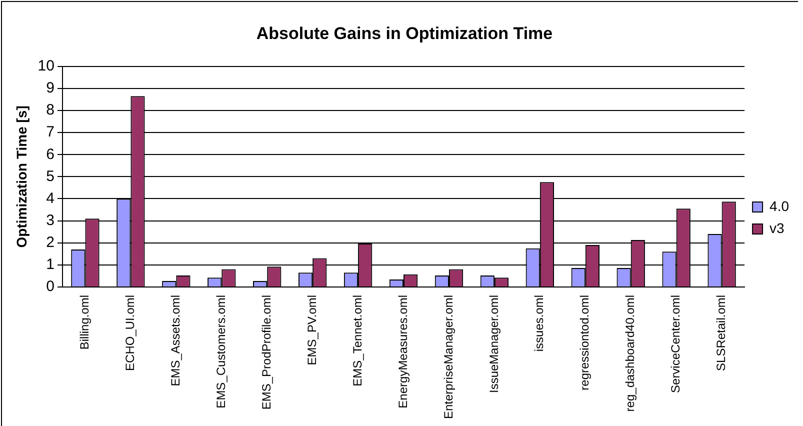  I want to click on x-tick-label: EMS_PV.oml, so click(311, 330).